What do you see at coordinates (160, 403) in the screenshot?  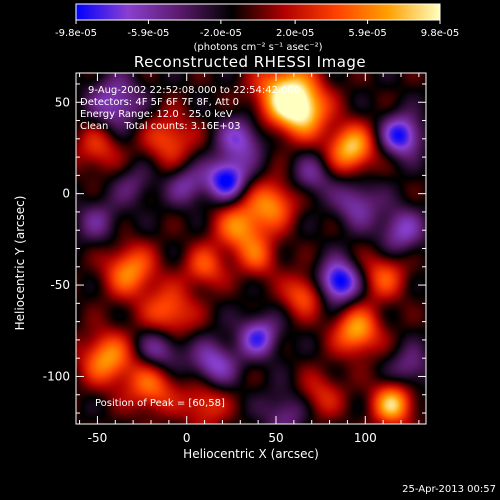 I see `peak-position-label: Position of Peak = [60,58]` at bounding box center [160, 403].